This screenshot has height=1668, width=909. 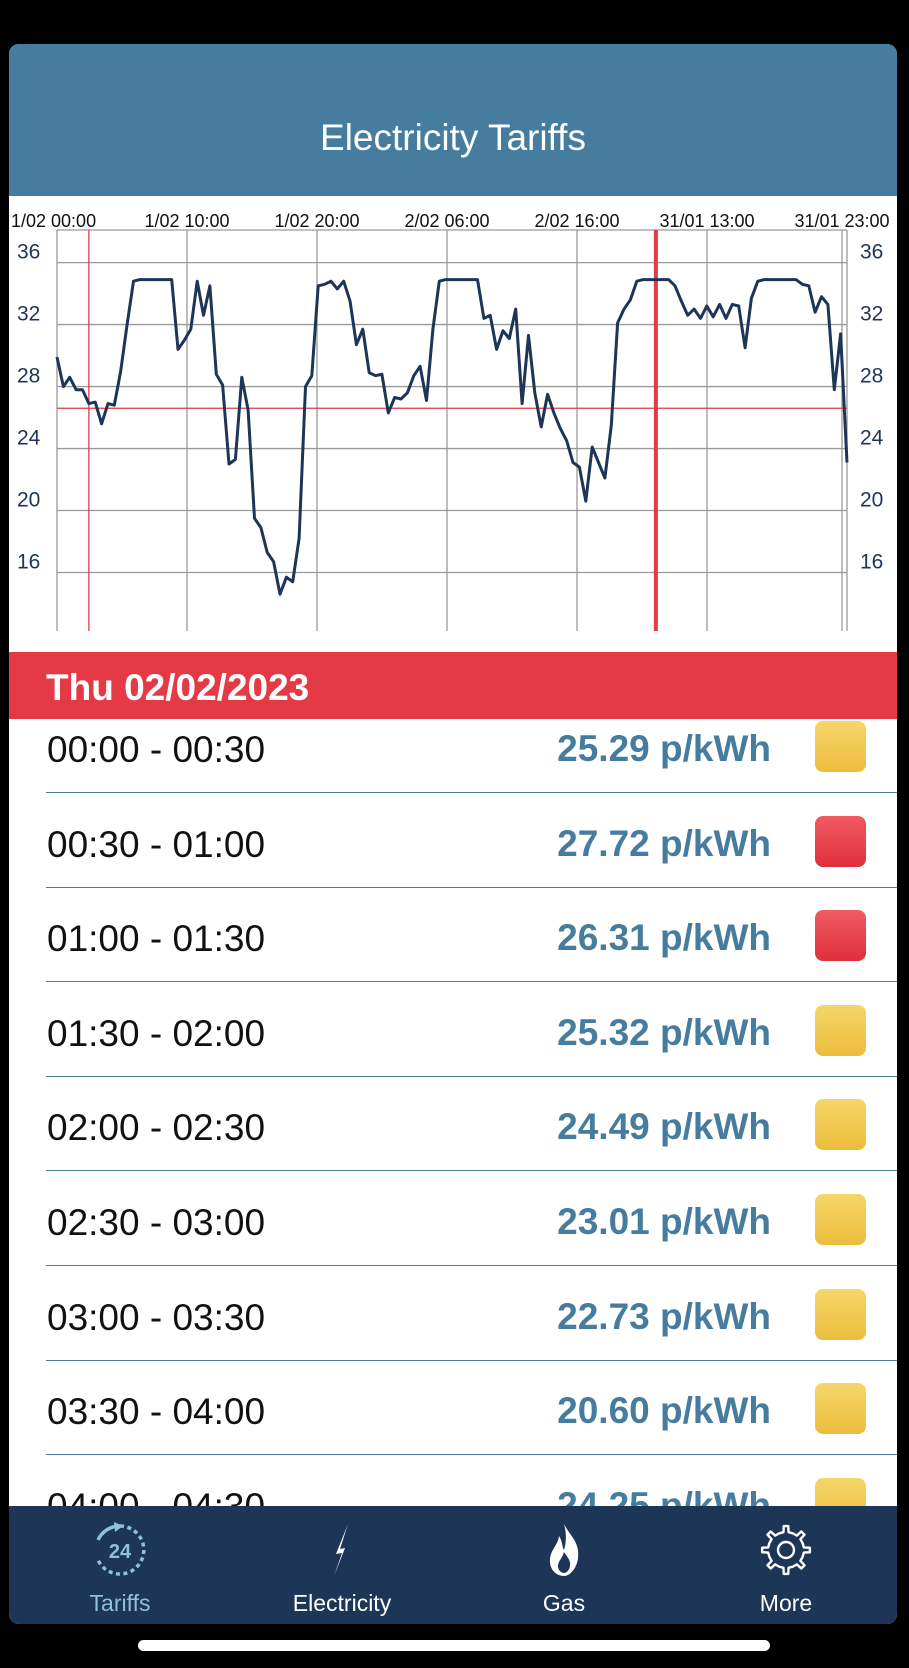 I want to click on x-tick-label: 1/02 00:00, so click(x=53, y=221).